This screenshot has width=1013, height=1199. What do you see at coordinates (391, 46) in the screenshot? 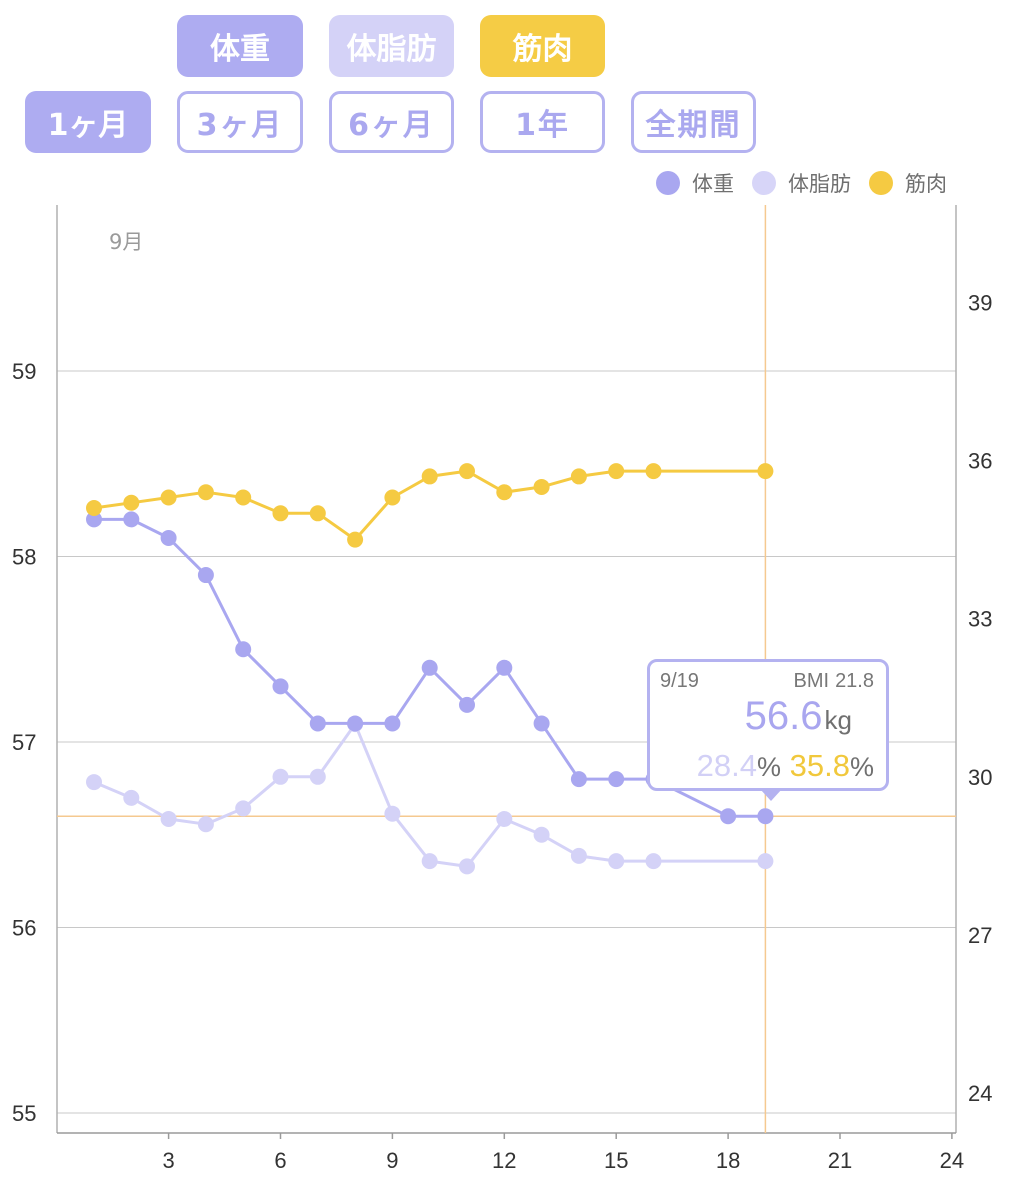
I see `metric-button-body-fat: 体脂肪` at bounding box center [391, 46].